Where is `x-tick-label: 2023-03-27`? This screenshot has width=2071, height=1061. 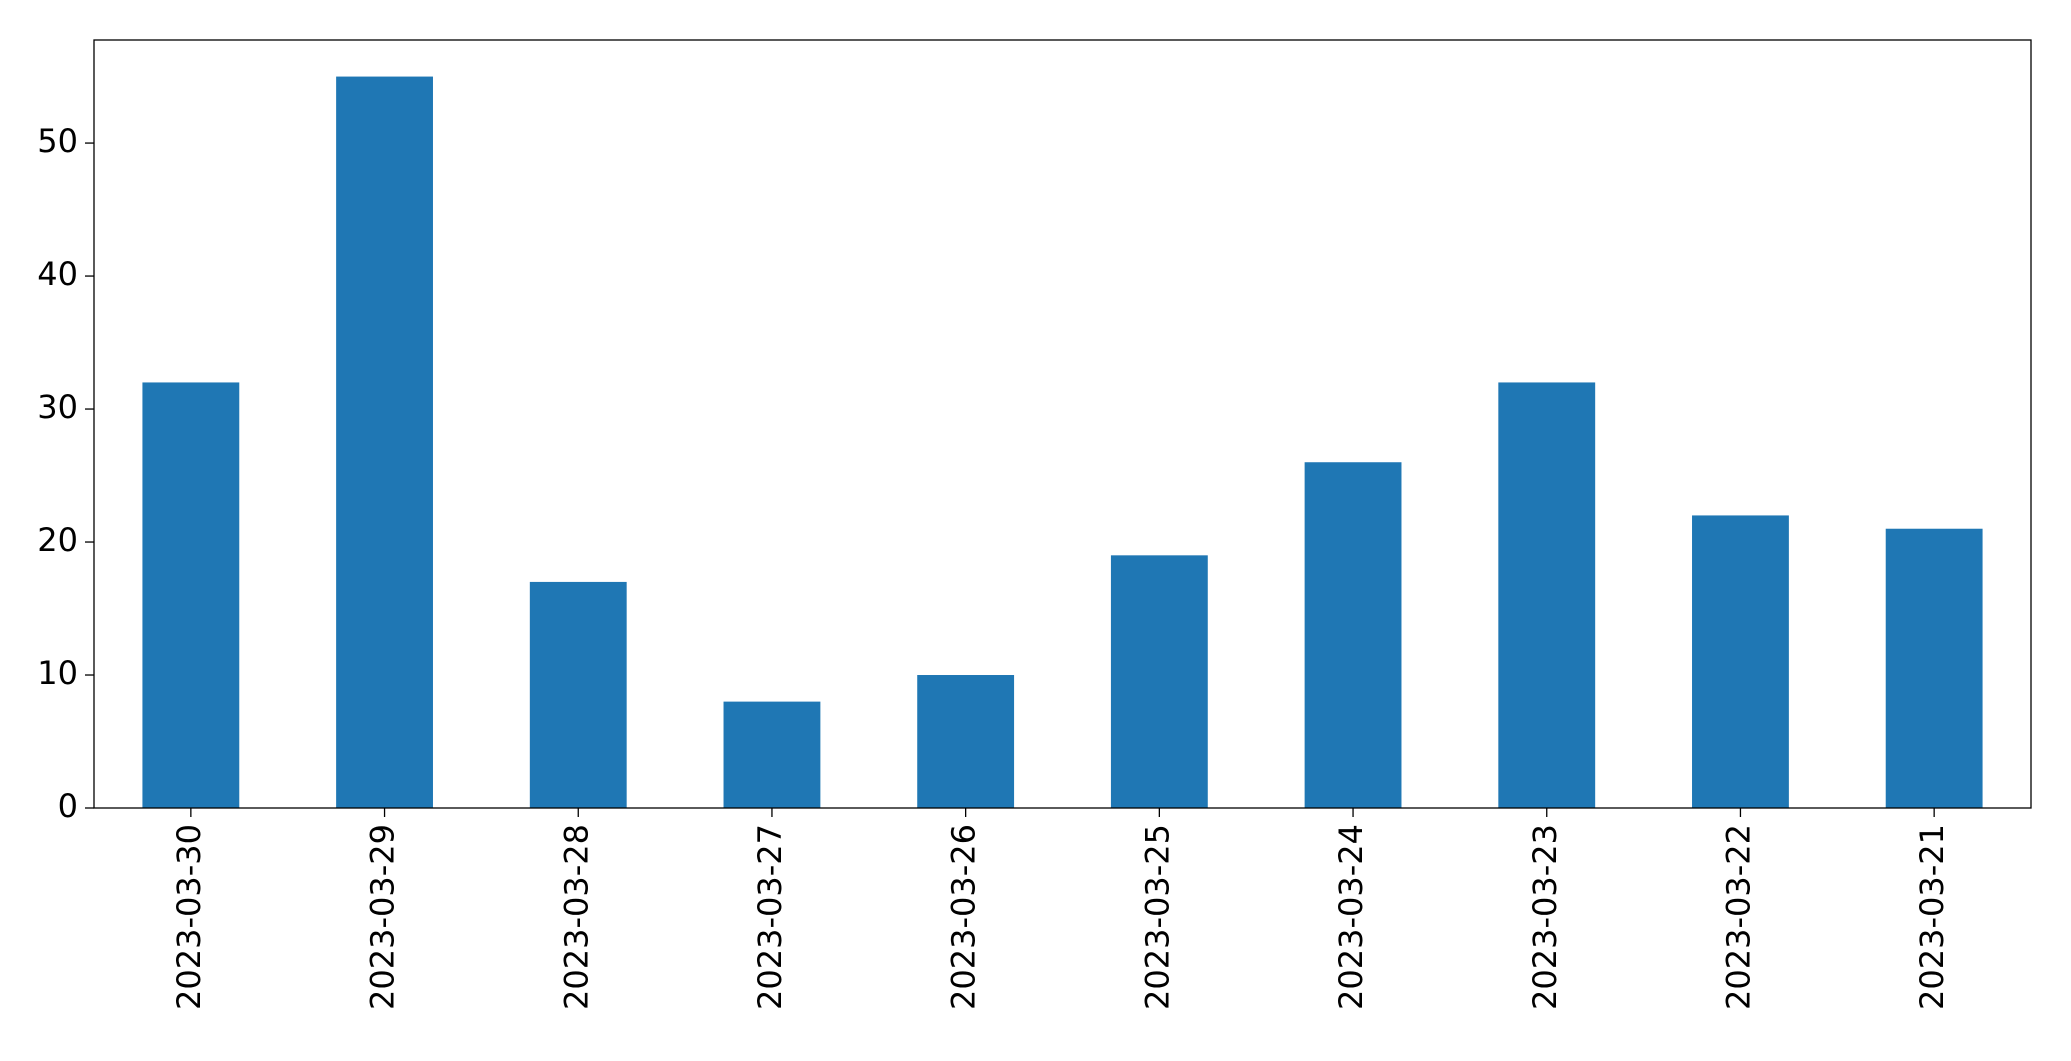
x-tick-label: 2023-03-27 is located at coordinates (770, 917).